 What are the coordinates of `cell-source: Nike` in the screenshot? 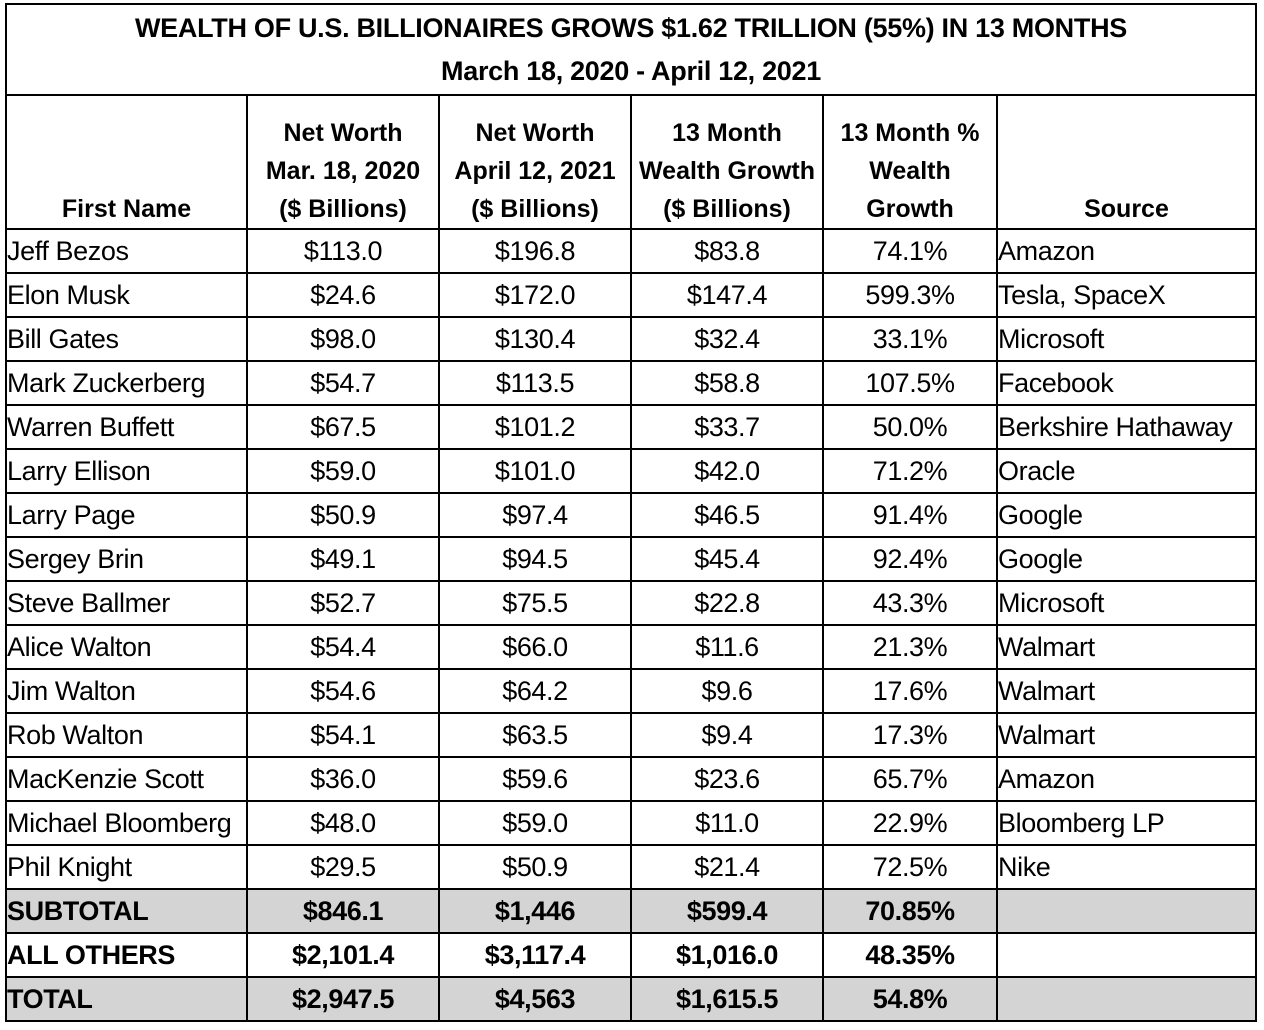 It's located at (1126, 867).